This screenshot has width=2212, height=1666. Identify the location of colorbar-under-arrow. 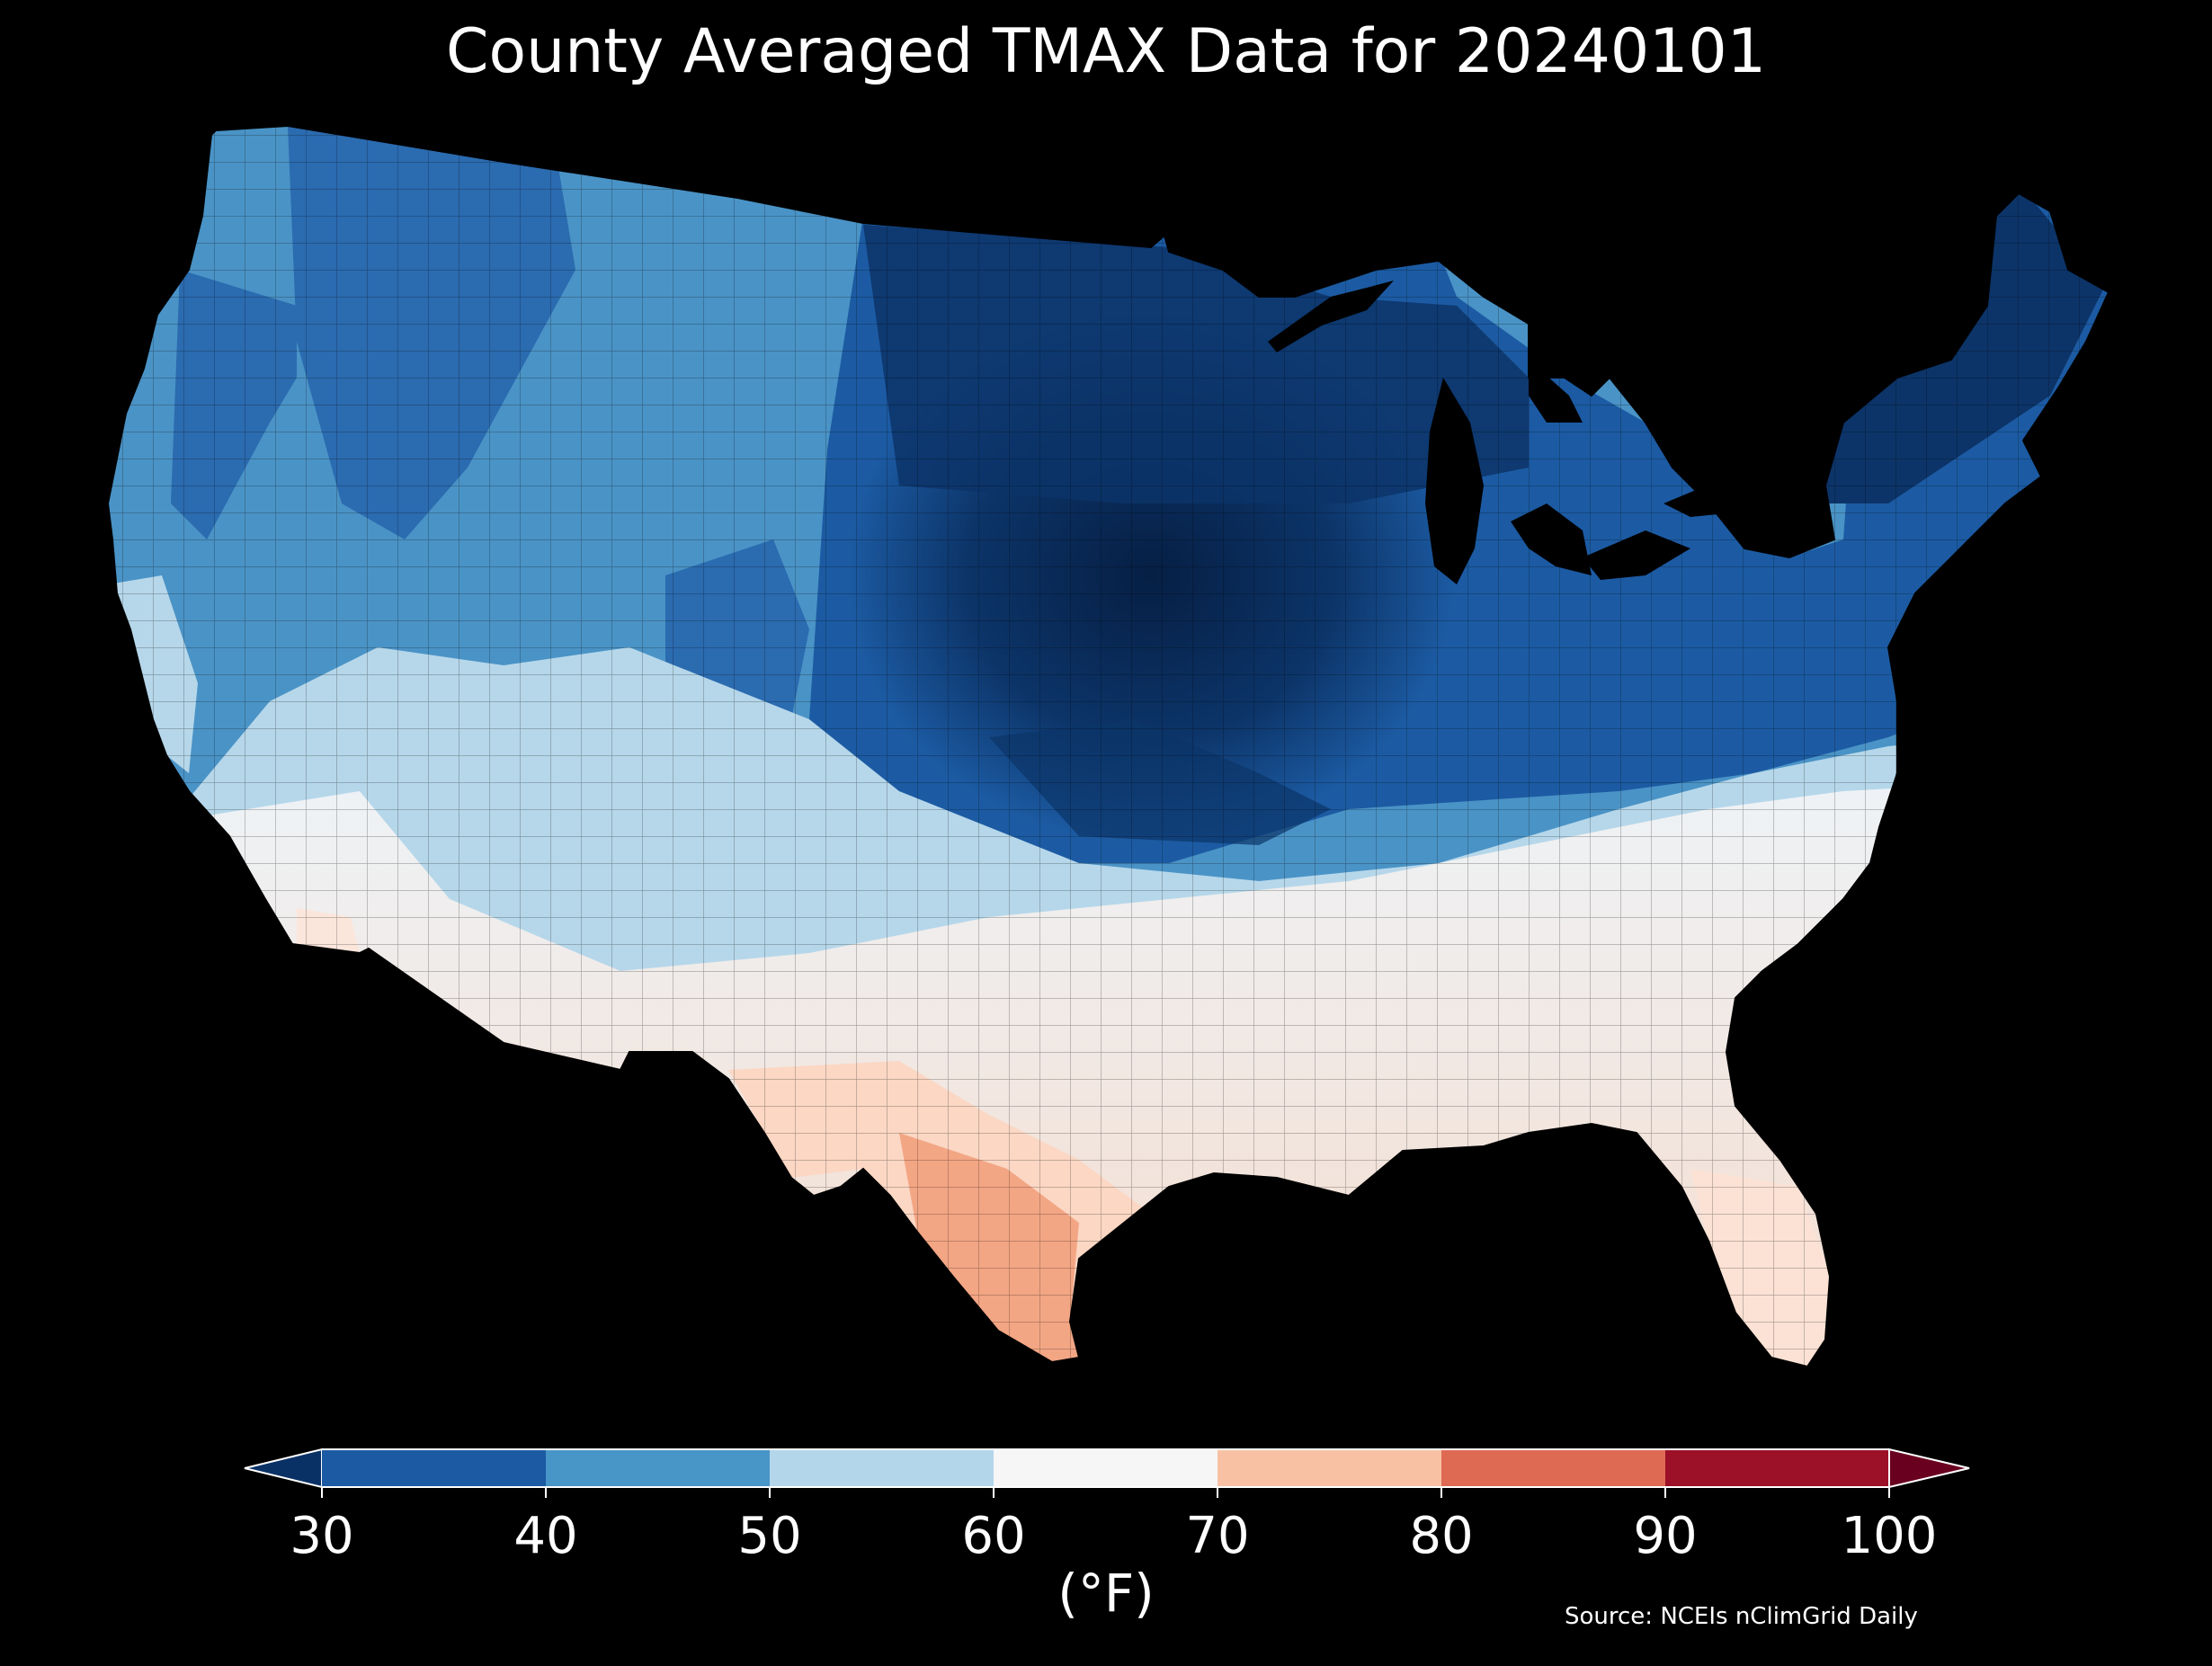
(283, 1468).